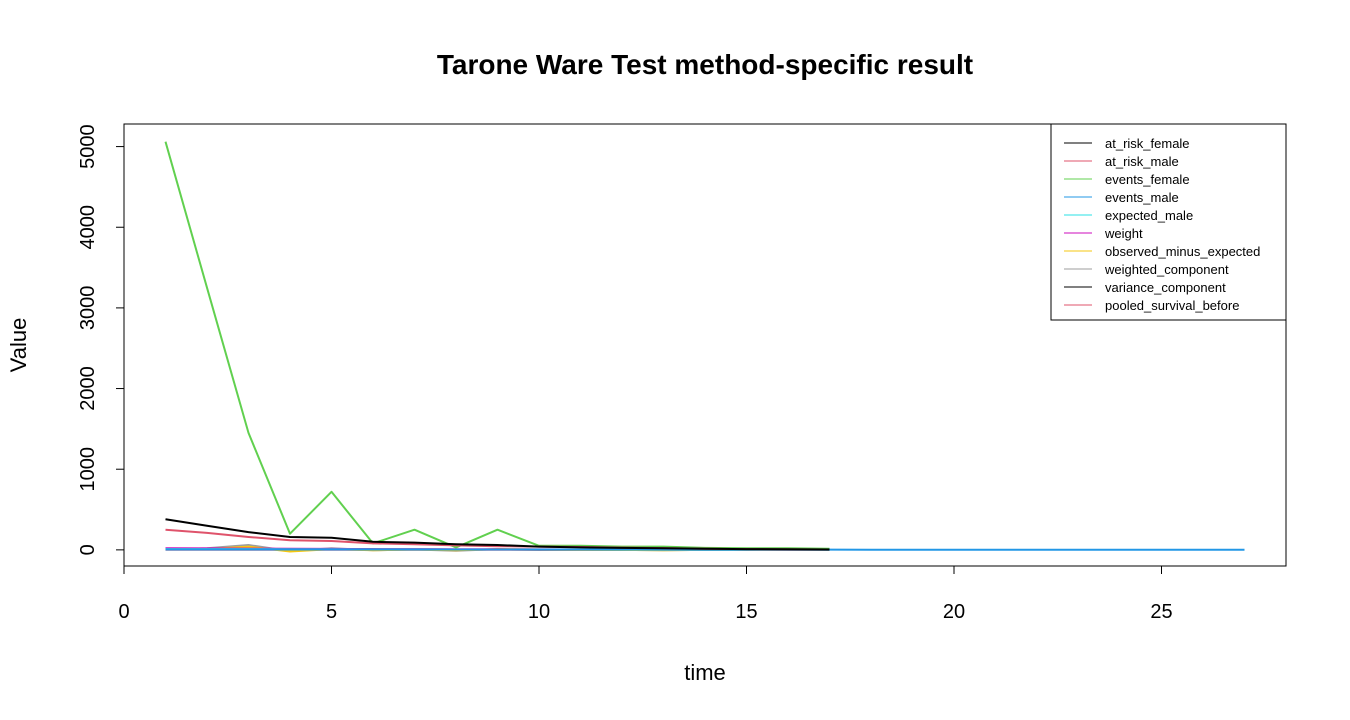  What do you see at coordinates (1142, 161) in the screenshot?
I see `legend-label: at_risk_male` at bounding box center [1142, 161].